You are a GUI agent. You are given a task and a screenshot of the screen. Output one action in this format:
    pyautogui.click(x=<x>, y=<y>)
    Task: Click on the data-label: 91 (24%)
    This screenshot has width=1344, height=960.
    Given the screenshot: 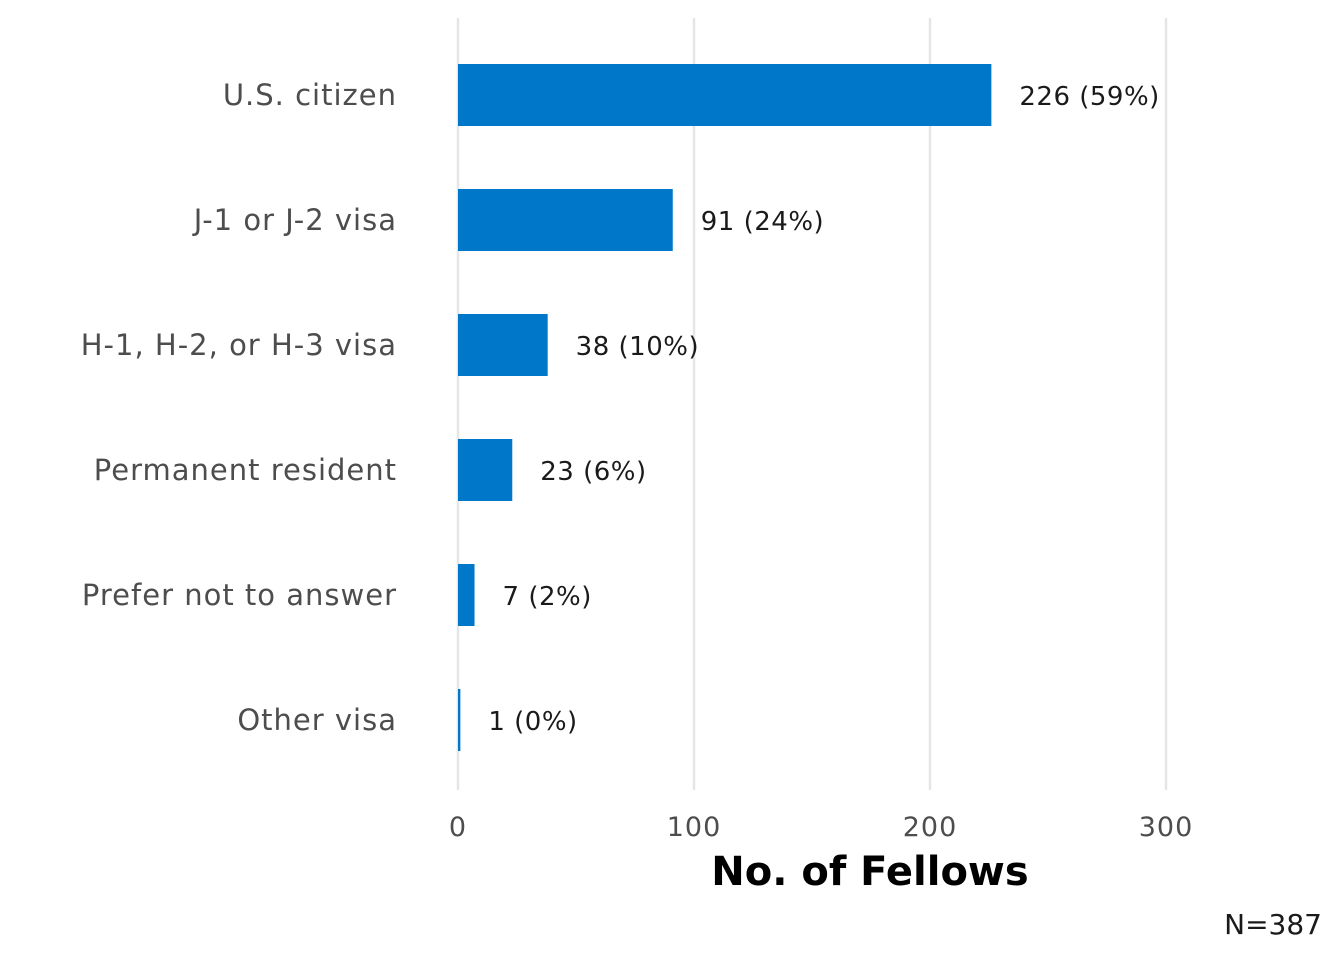 What is the action you would take?
    pyautogui.click(x=762, y=222)
    